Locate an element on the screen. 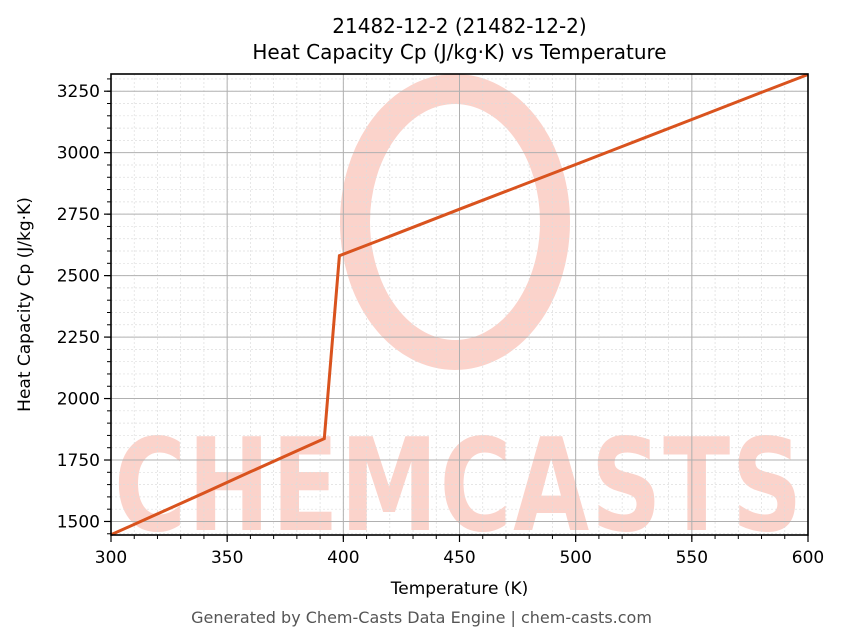 The width and height of the screenshot is (843, 644). x-tick-label: 550 is located at coordinates (692, 558).